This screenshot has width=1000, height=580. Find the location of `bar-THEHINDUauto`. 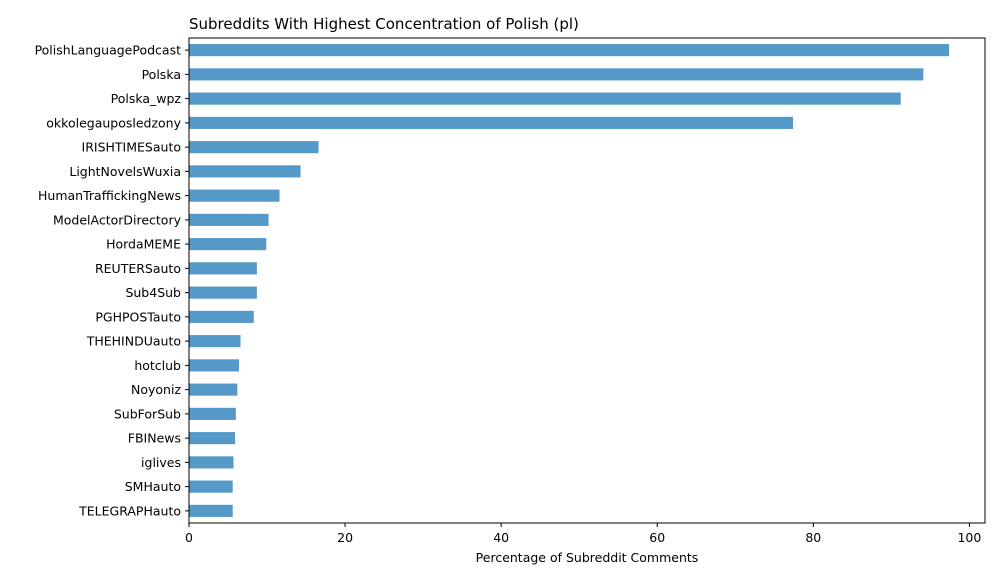

bar-THEHINDUauto is located at coordinates (215, 341).